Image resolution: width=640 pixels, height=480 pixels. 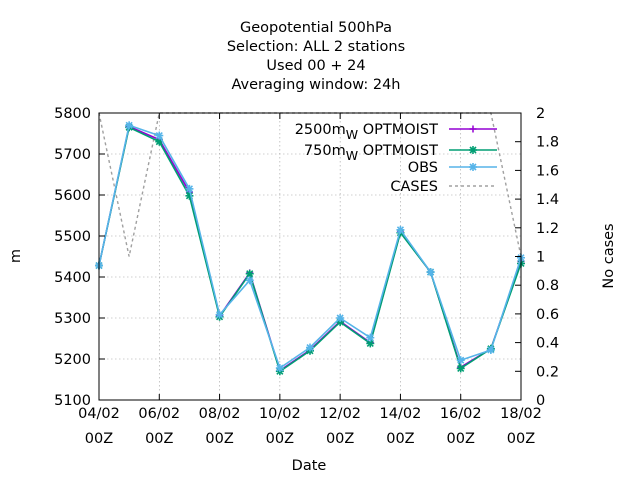 I want to click on legend-entry: 750mW OPTMOIST, so click(x=400, y=153).